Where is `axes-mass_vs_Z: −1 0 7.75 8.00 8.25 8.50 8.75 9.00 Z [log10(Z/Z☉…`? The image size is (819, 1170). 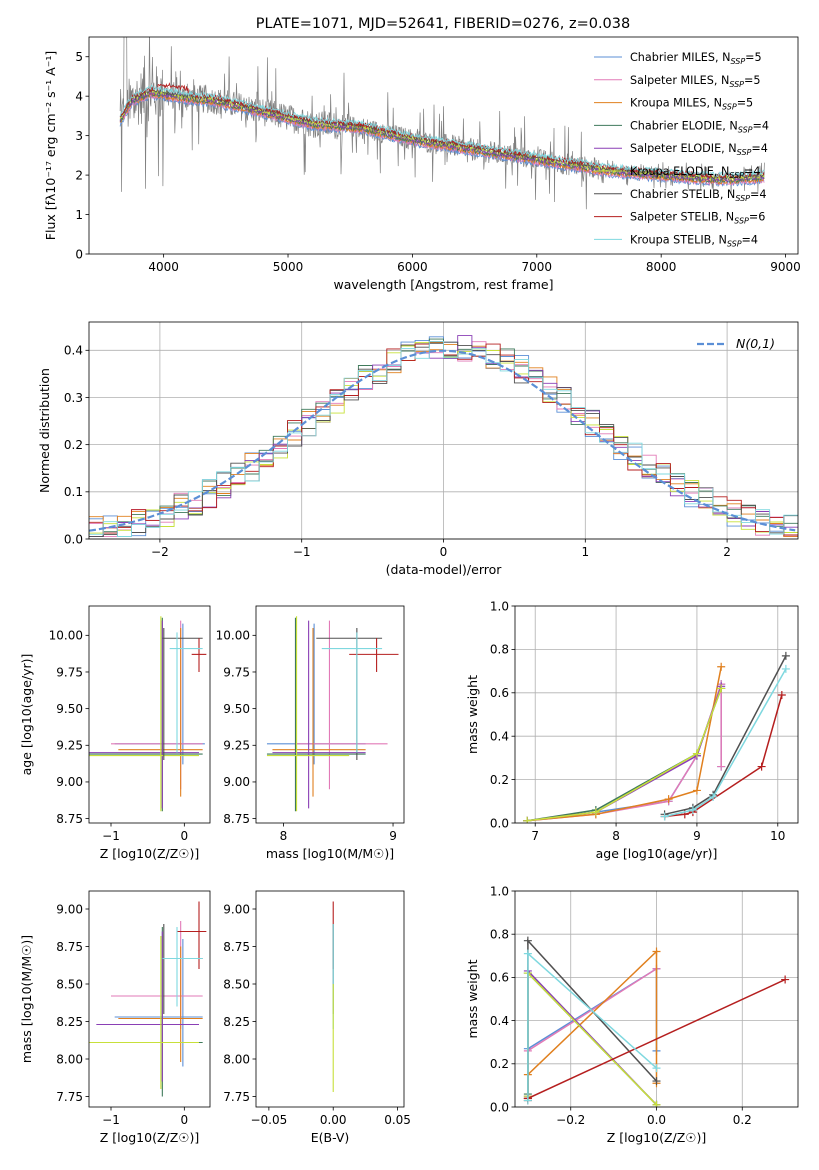 axes-mass_vs_Z: −1 0 7.75 8.00 8.25 8.50 8.75 9.00 Z [log10(Z/Z☉… is located at coordinates (115, 1017).